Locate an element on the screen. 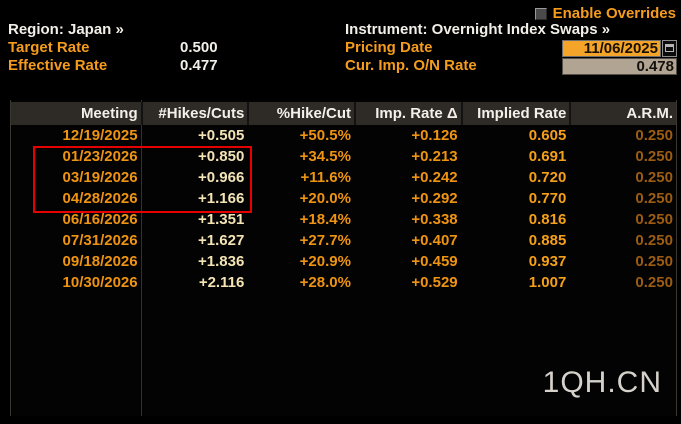 The height and width of the screenshot is (424, 681). table-cell: 03/19/2026 is located at coordinates (100, 177).